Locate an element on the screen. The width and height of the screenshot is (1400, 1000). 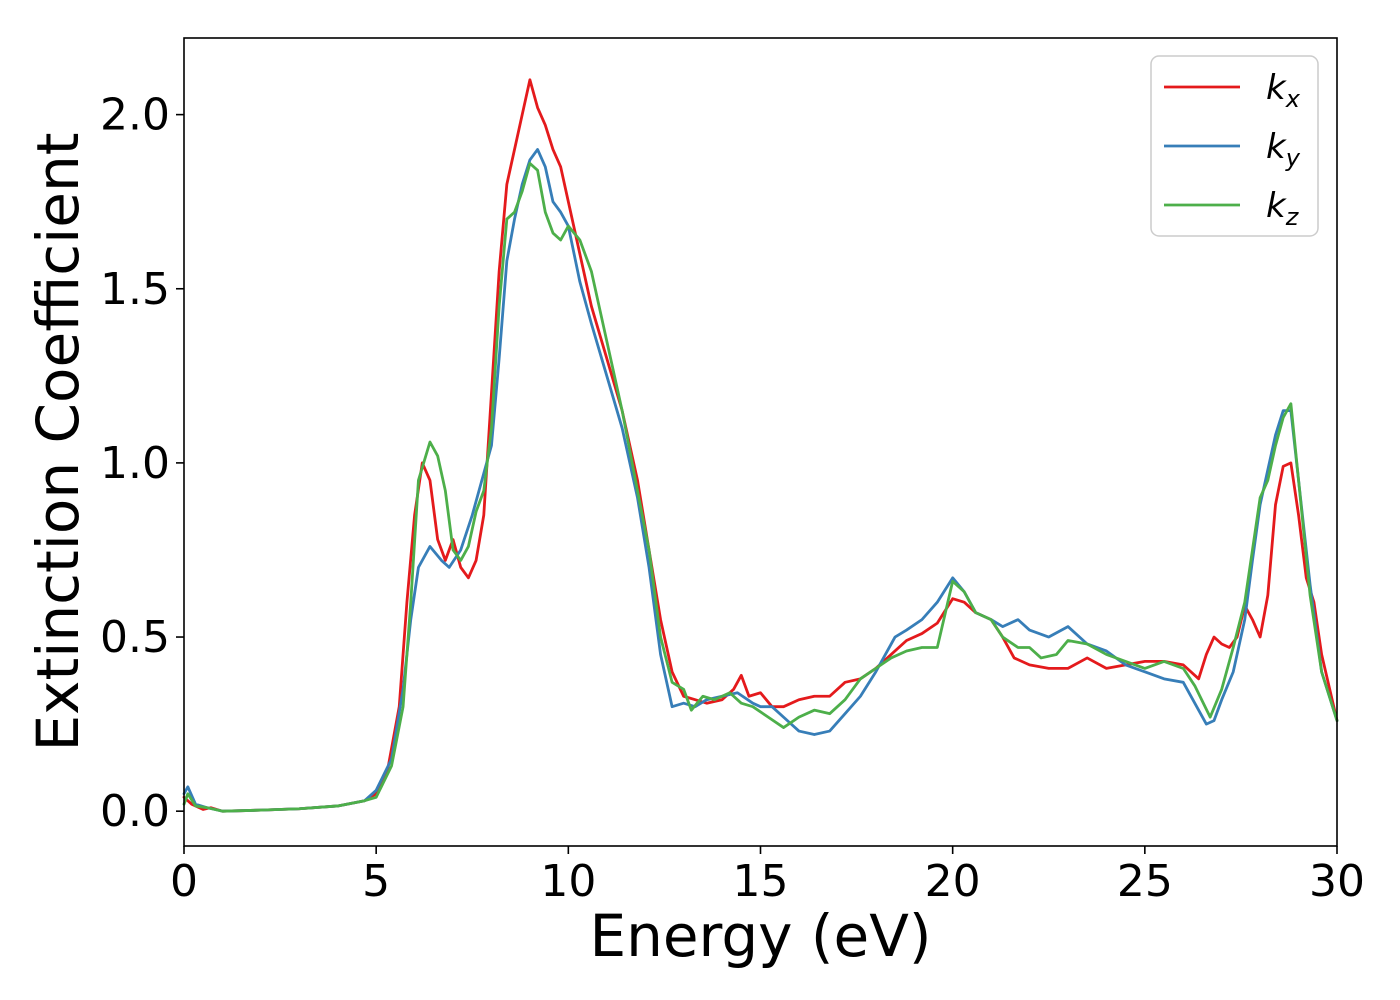
x-tick-label: 30 is located at coordinates (1337, 881).